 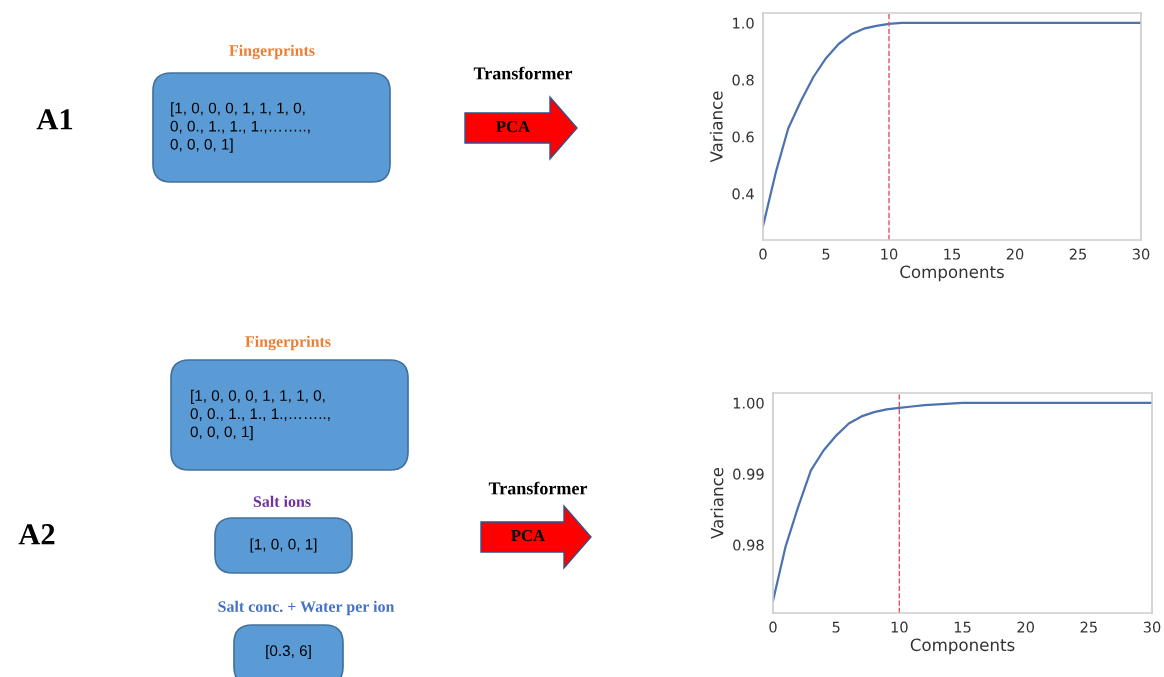 What do you see at coordinates (288, 652) in the screenshot?
I see `text: [0.3, 6]` at bounding box center [288, 652].